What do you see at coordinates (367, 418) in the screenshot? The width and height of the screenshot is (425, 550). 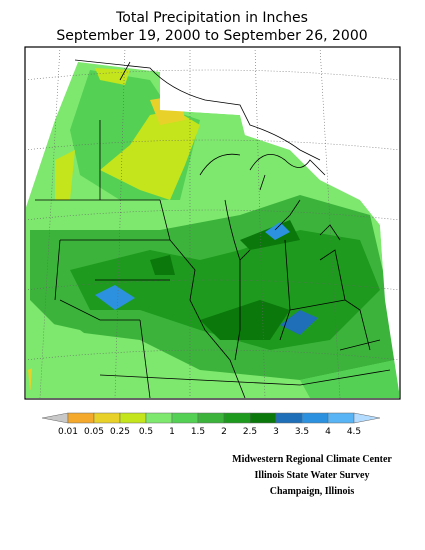 I see `colorbar-over` at bounding box center [367, 418].